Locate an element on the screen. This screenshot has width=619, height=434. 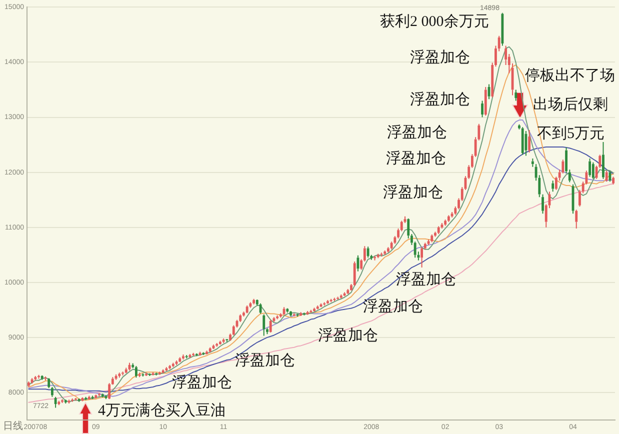
annotation: 4万元满仓买入豆油 is located at coordinates (162, 411).